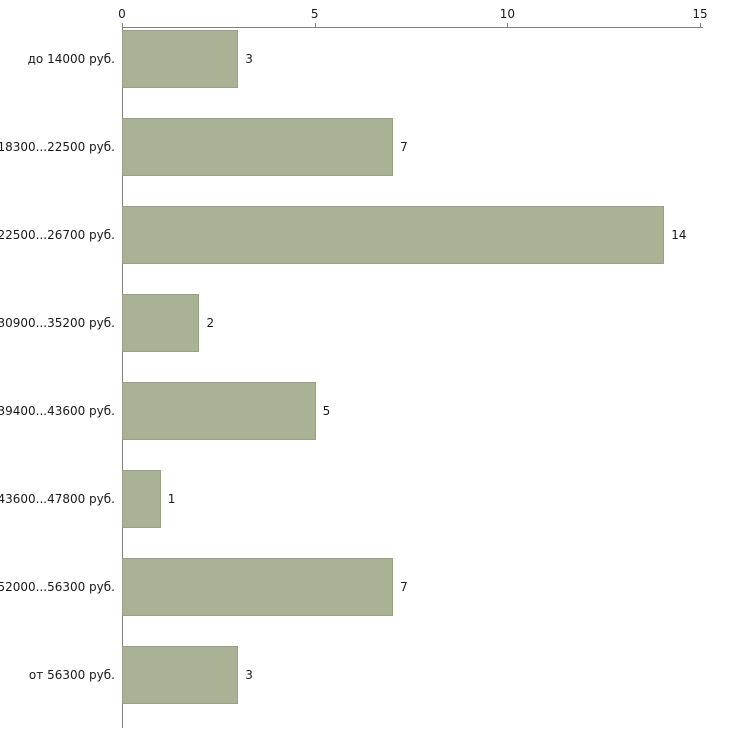  I want to click on x-tick-label: 15, so click(700, 14).